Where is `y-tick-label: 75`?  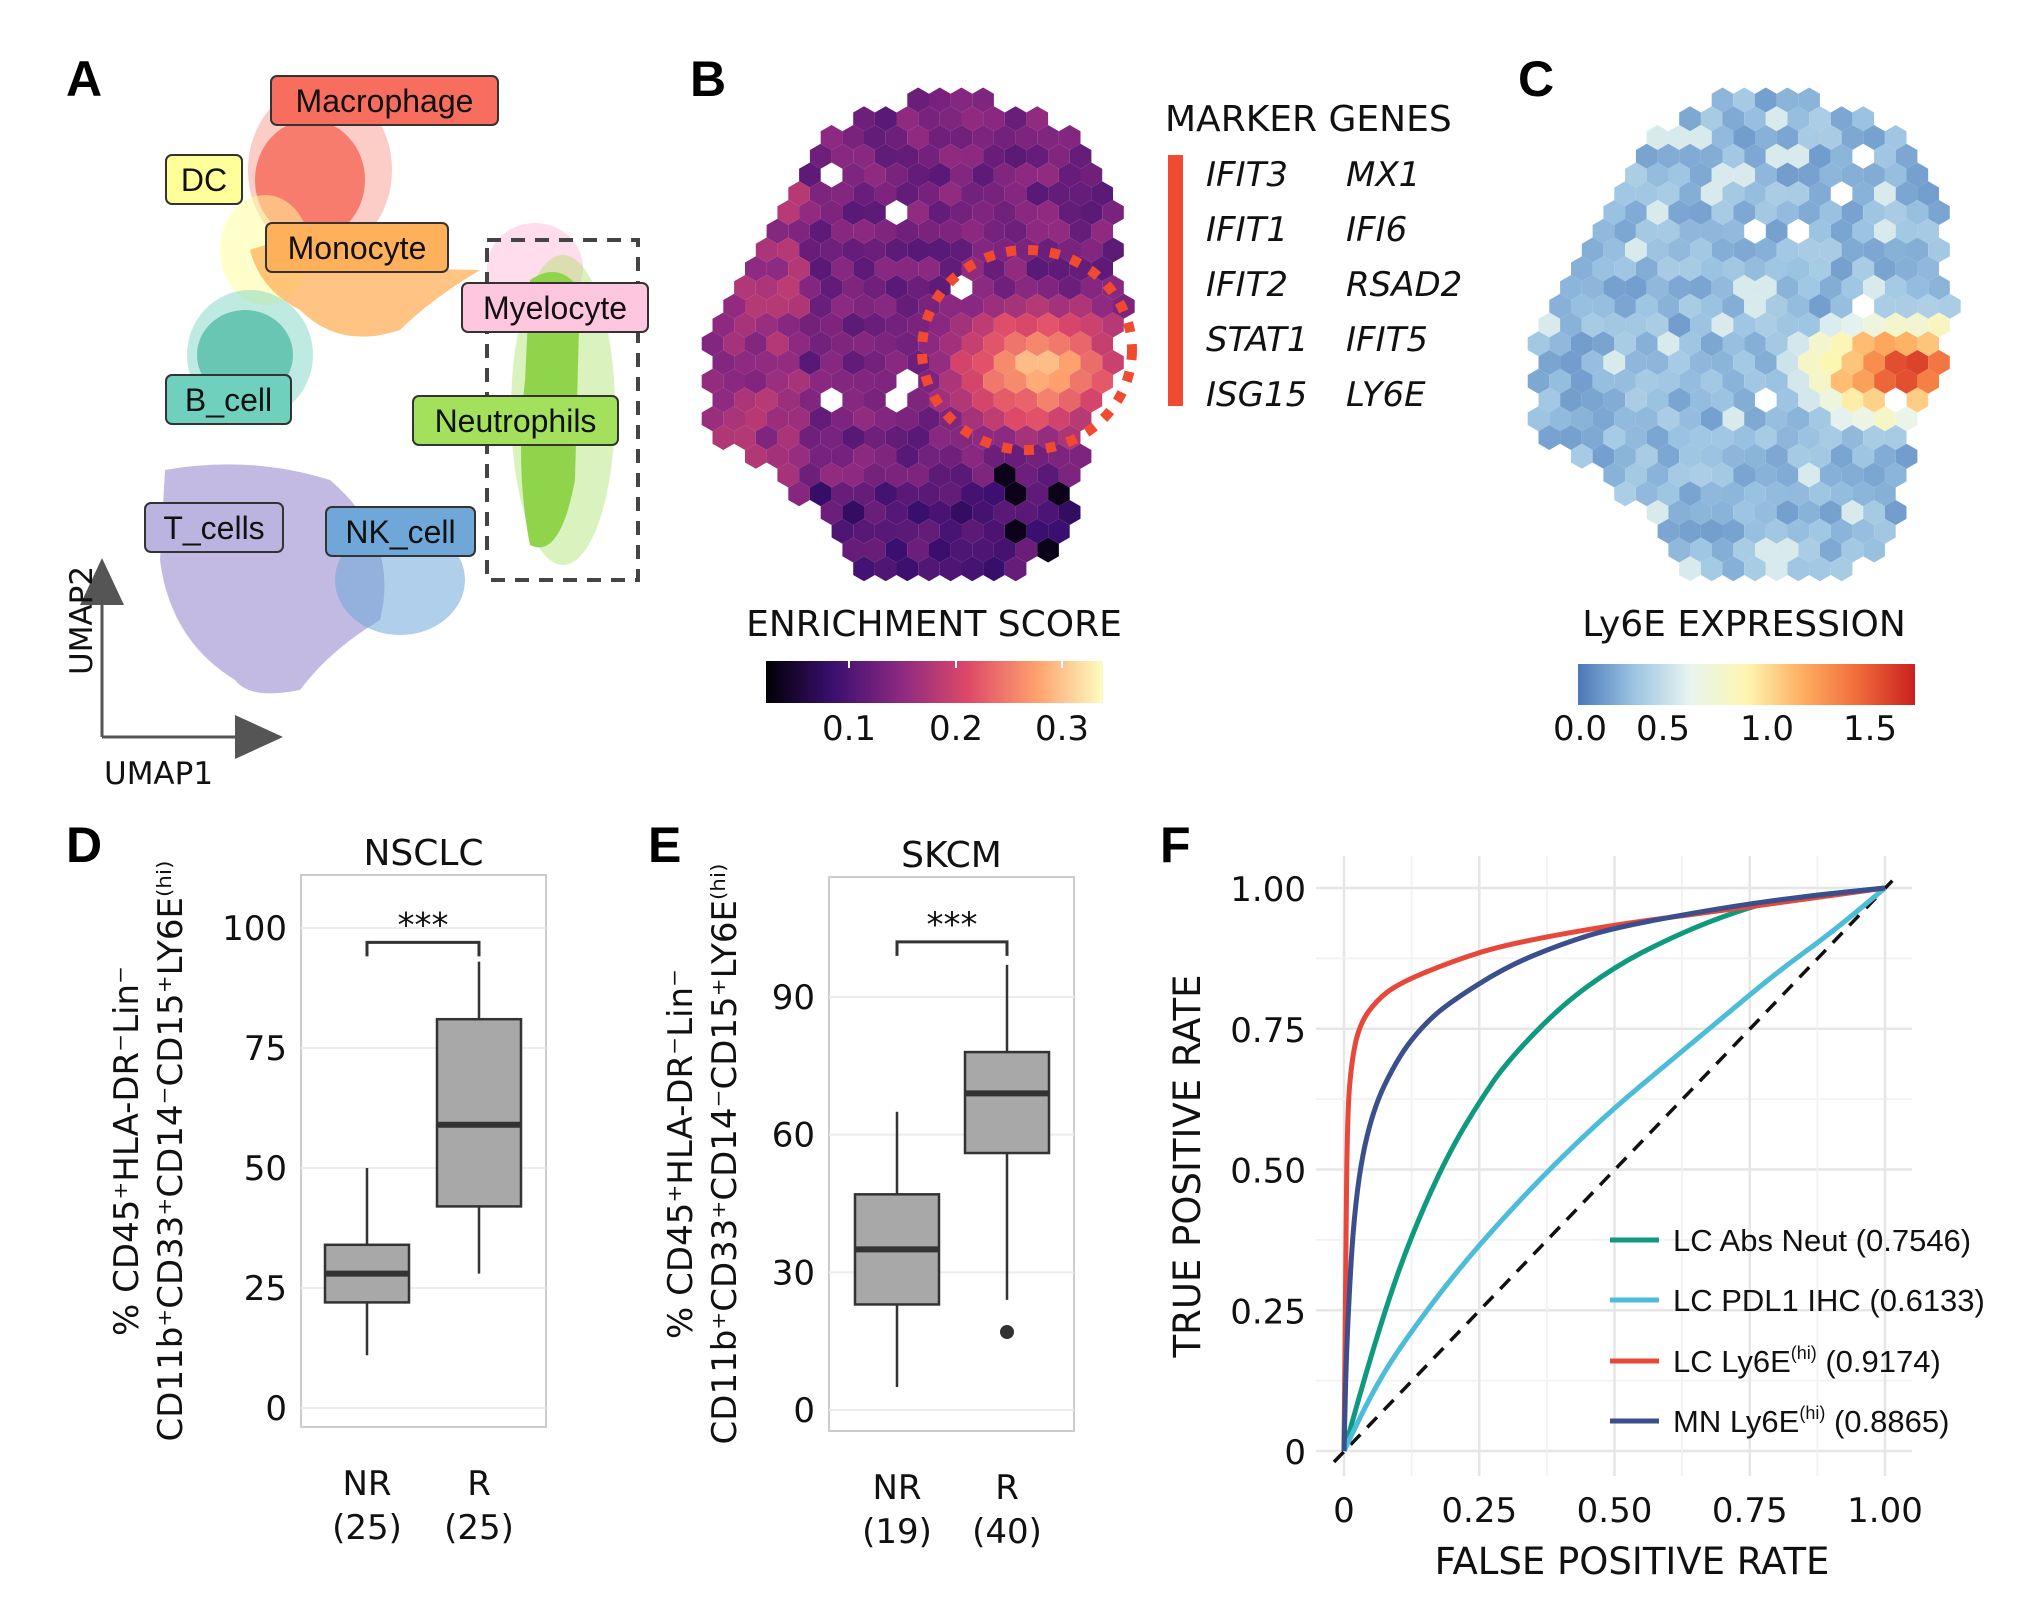 y-tick-label: 75 is located at coordinates (265, 1049).